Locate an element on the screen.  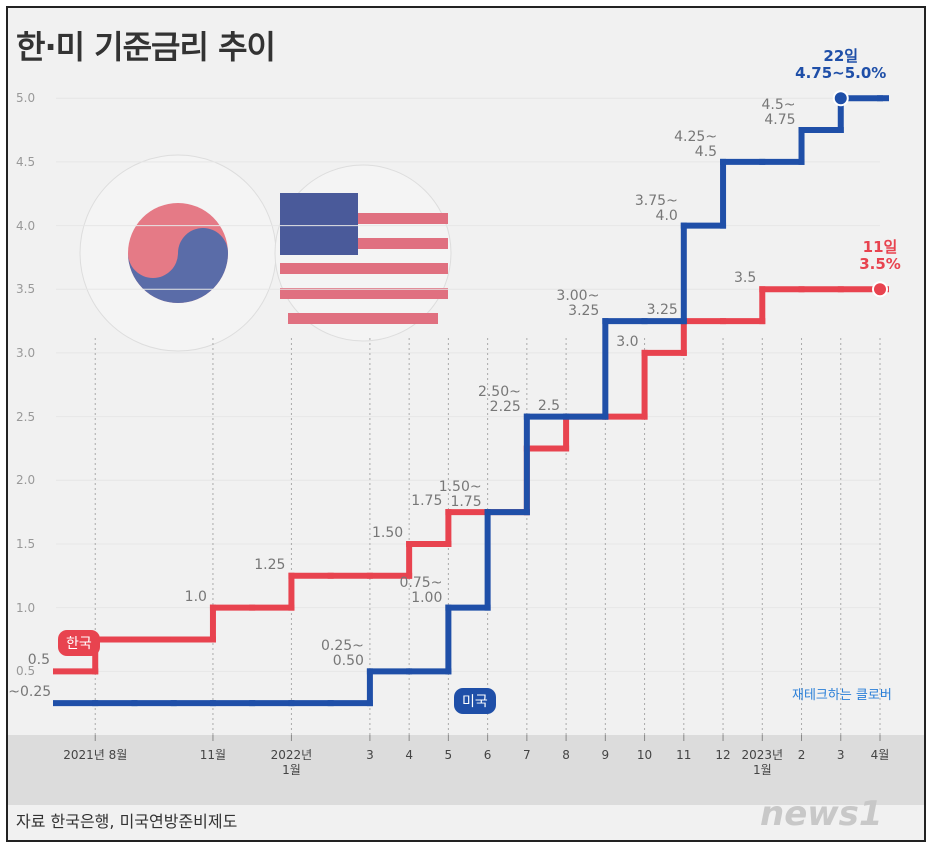
value-label: 2.5 is located at coordinates (549, 405).